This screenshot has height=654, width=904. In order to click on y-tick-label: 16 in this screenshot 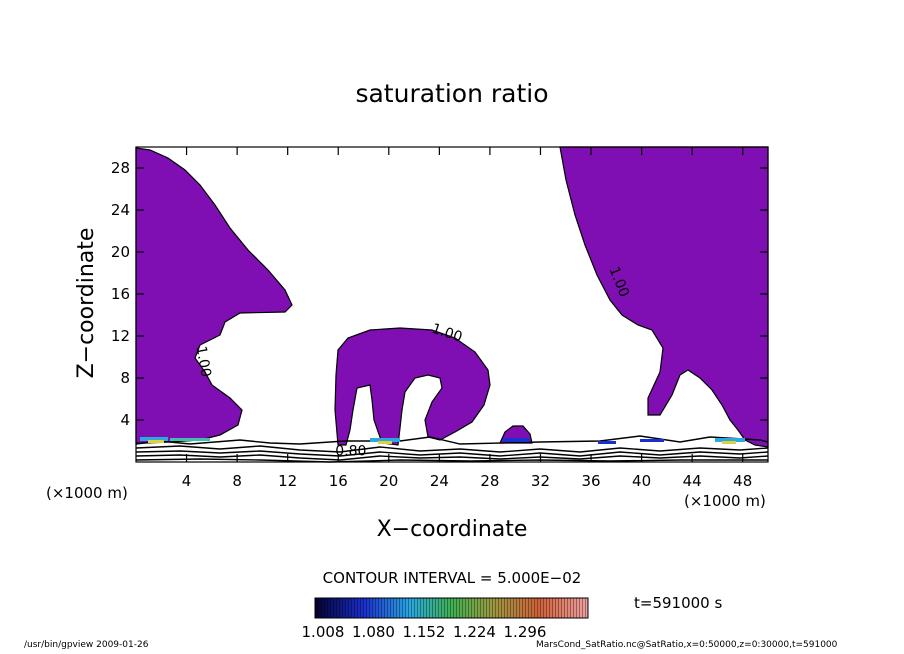, I will do `click(120, 294)`.